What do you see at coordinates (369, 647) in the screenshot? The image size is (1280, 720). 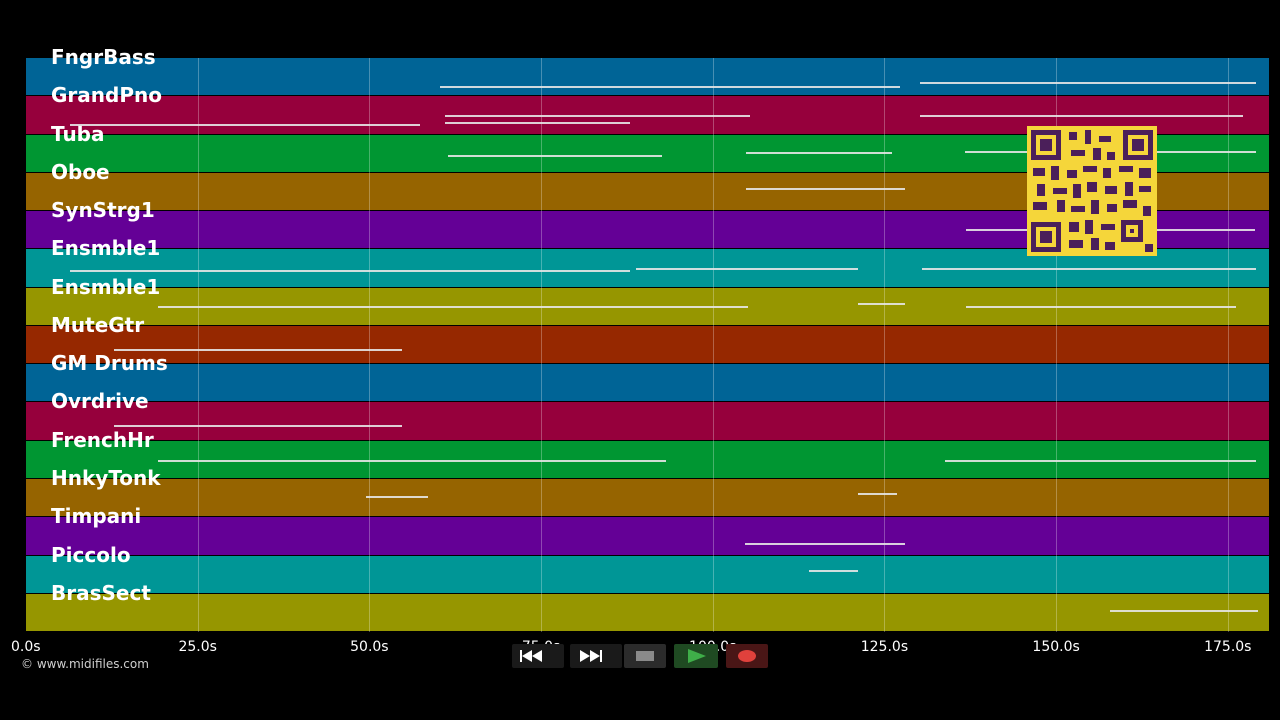 I see `time-tick-label: 50.0s` at bounding box center [369, 647].